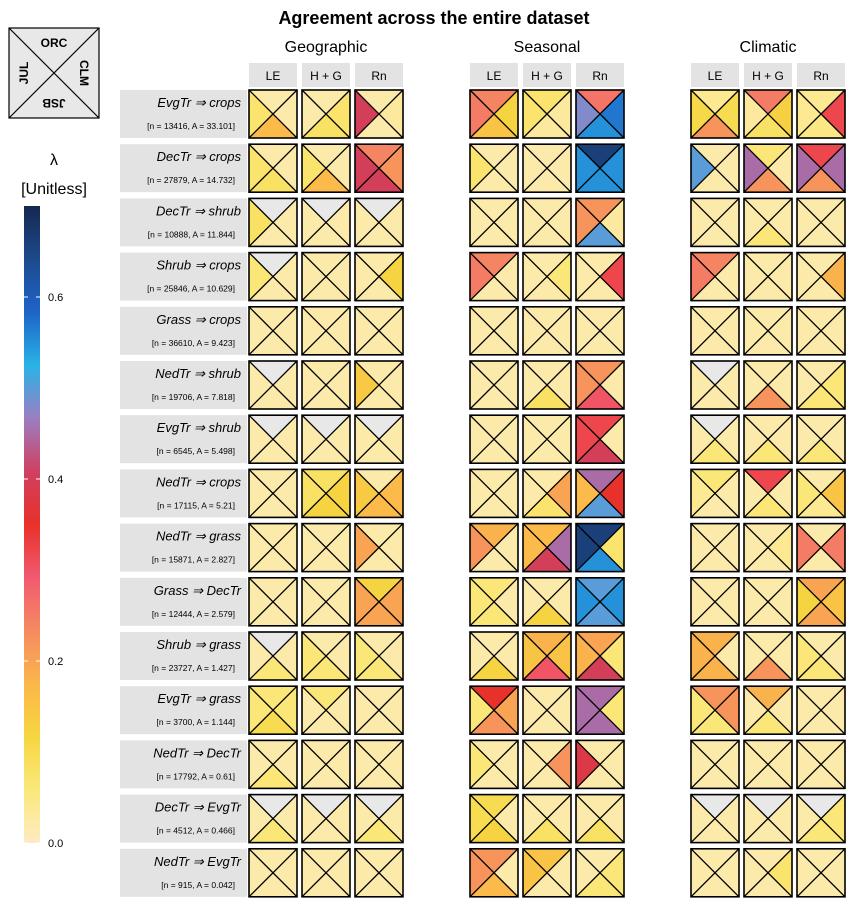  Describe the element at coordinates (54, 73) in the screenshot. I see `triangle-key-diagonal` at that location.